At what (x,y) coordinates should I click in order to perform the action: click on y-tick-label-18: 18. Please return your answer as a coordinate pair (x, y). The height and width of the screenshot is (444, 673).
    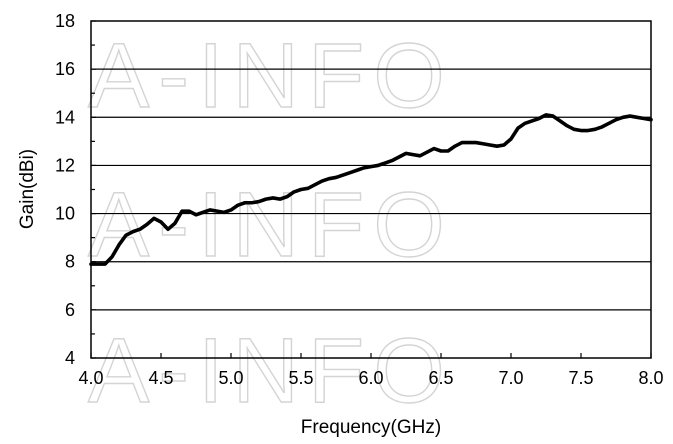
    Looking at the image, I should click on (65, 21).